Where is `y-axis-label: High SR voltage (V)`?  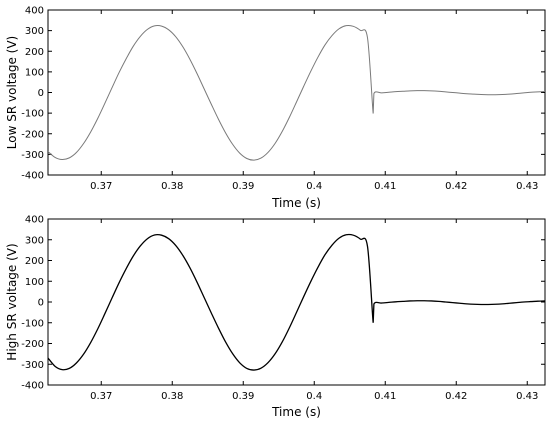 y-axis-label: High SR voltage (V) is located at coordinates (12, 301).